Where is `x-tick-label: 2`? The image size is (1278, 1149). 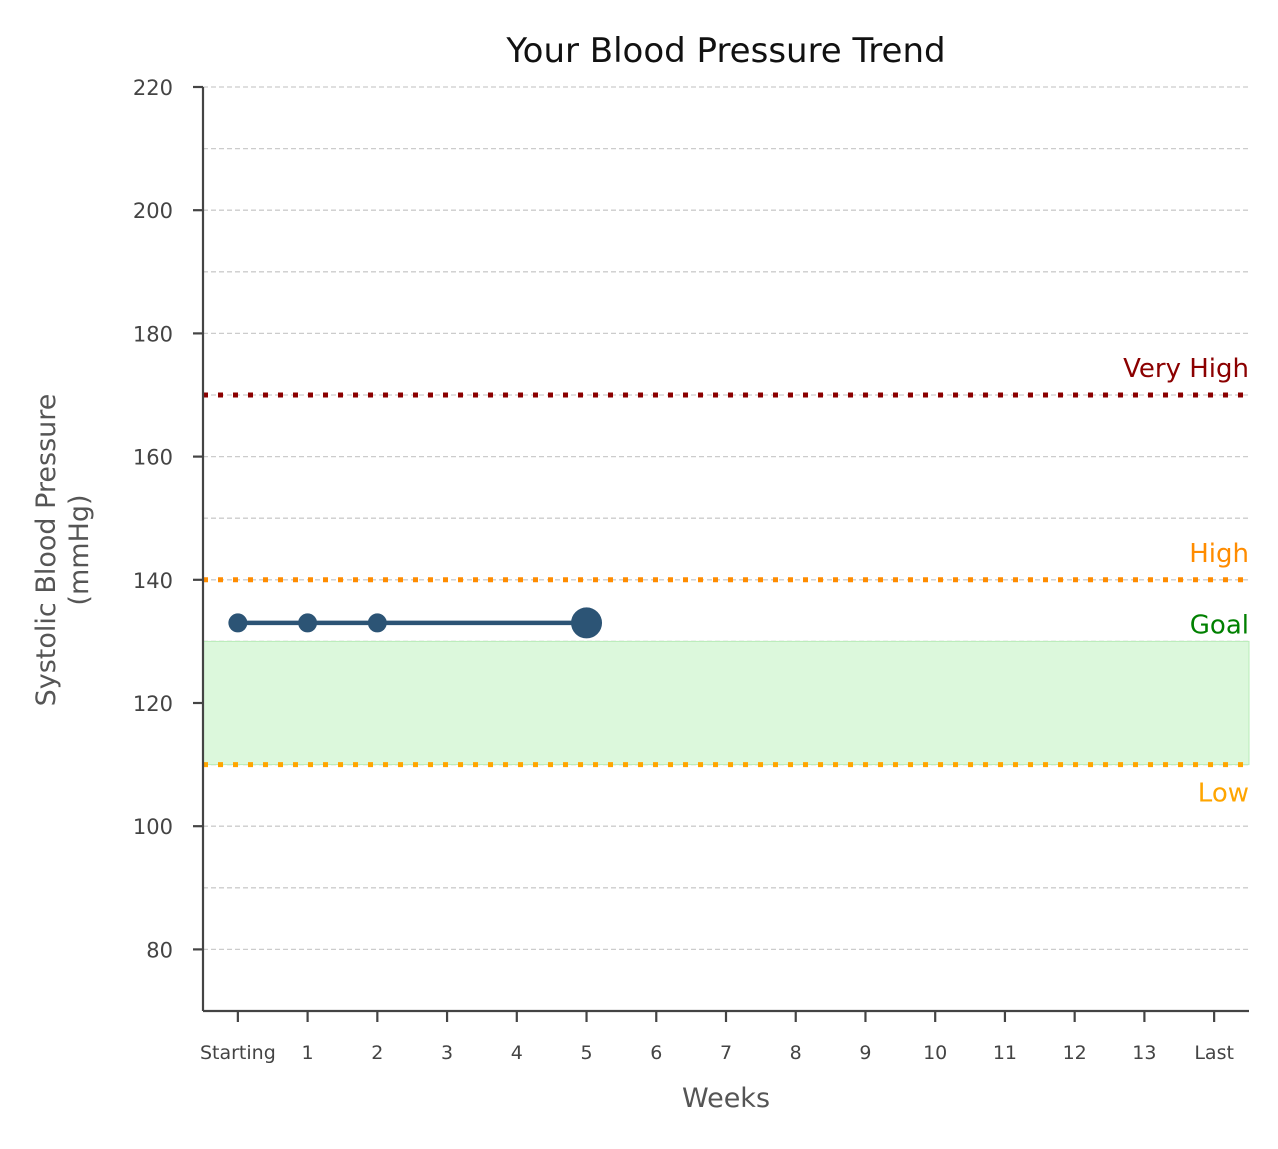
x-tick-label: 2 is located at coordinates (377, 1053).